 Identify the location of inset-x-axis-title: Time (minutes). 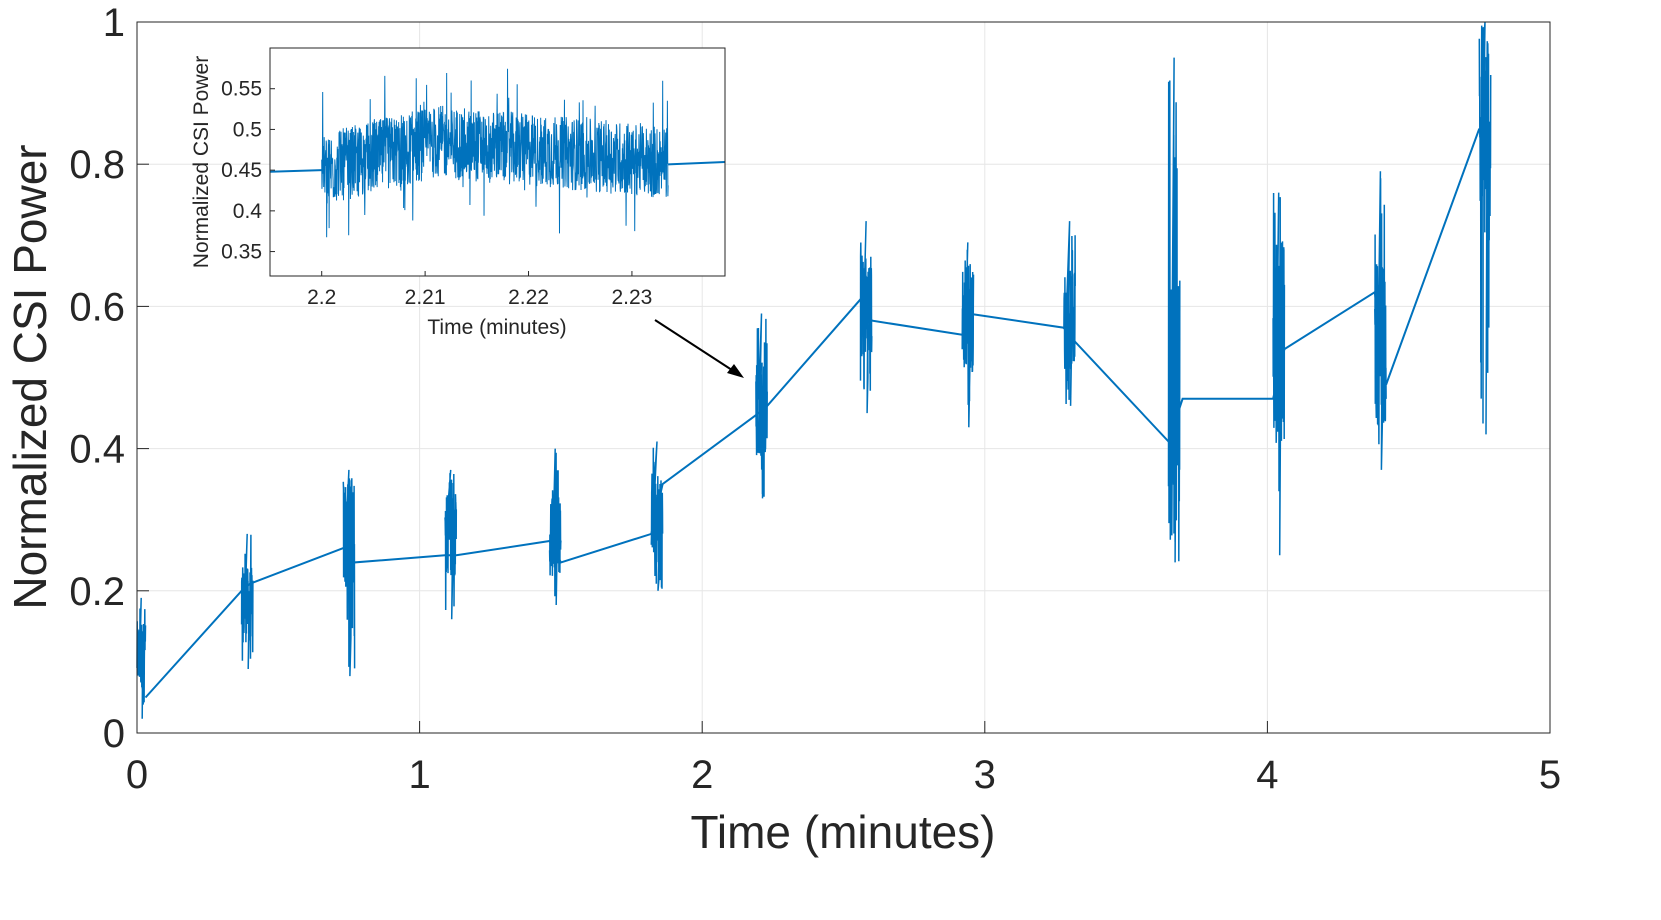
(496, 327).